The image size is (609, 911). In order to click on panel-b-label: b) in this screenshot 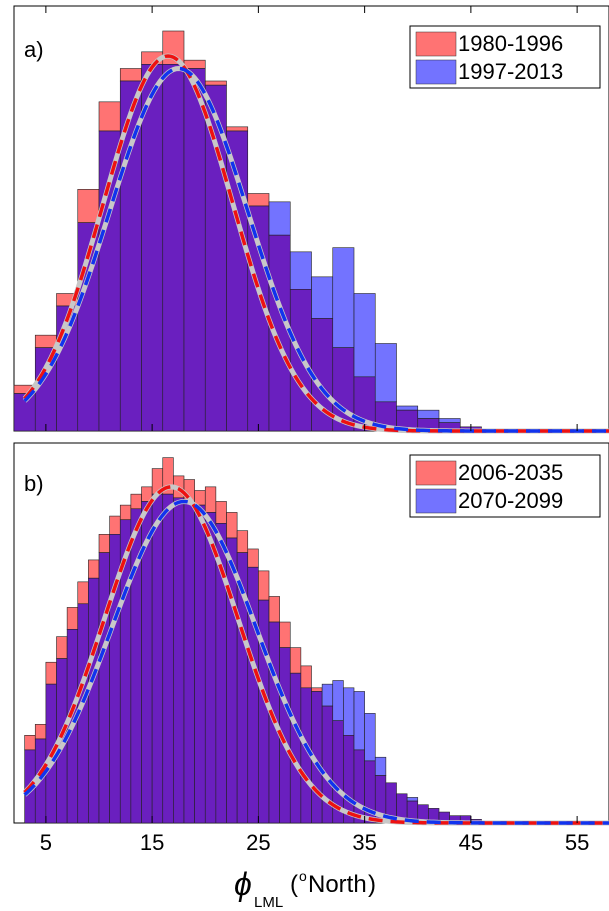, I will do `click(34, 483)`.